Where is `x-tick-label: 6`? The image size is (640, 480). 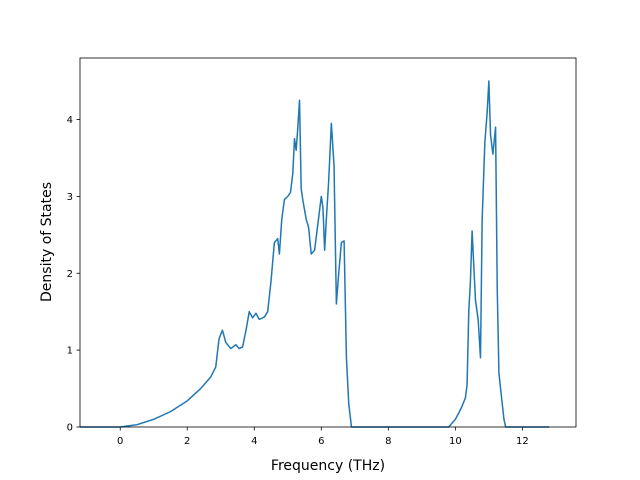 x-tick-label: 6 is located at coordinates (321, 441).